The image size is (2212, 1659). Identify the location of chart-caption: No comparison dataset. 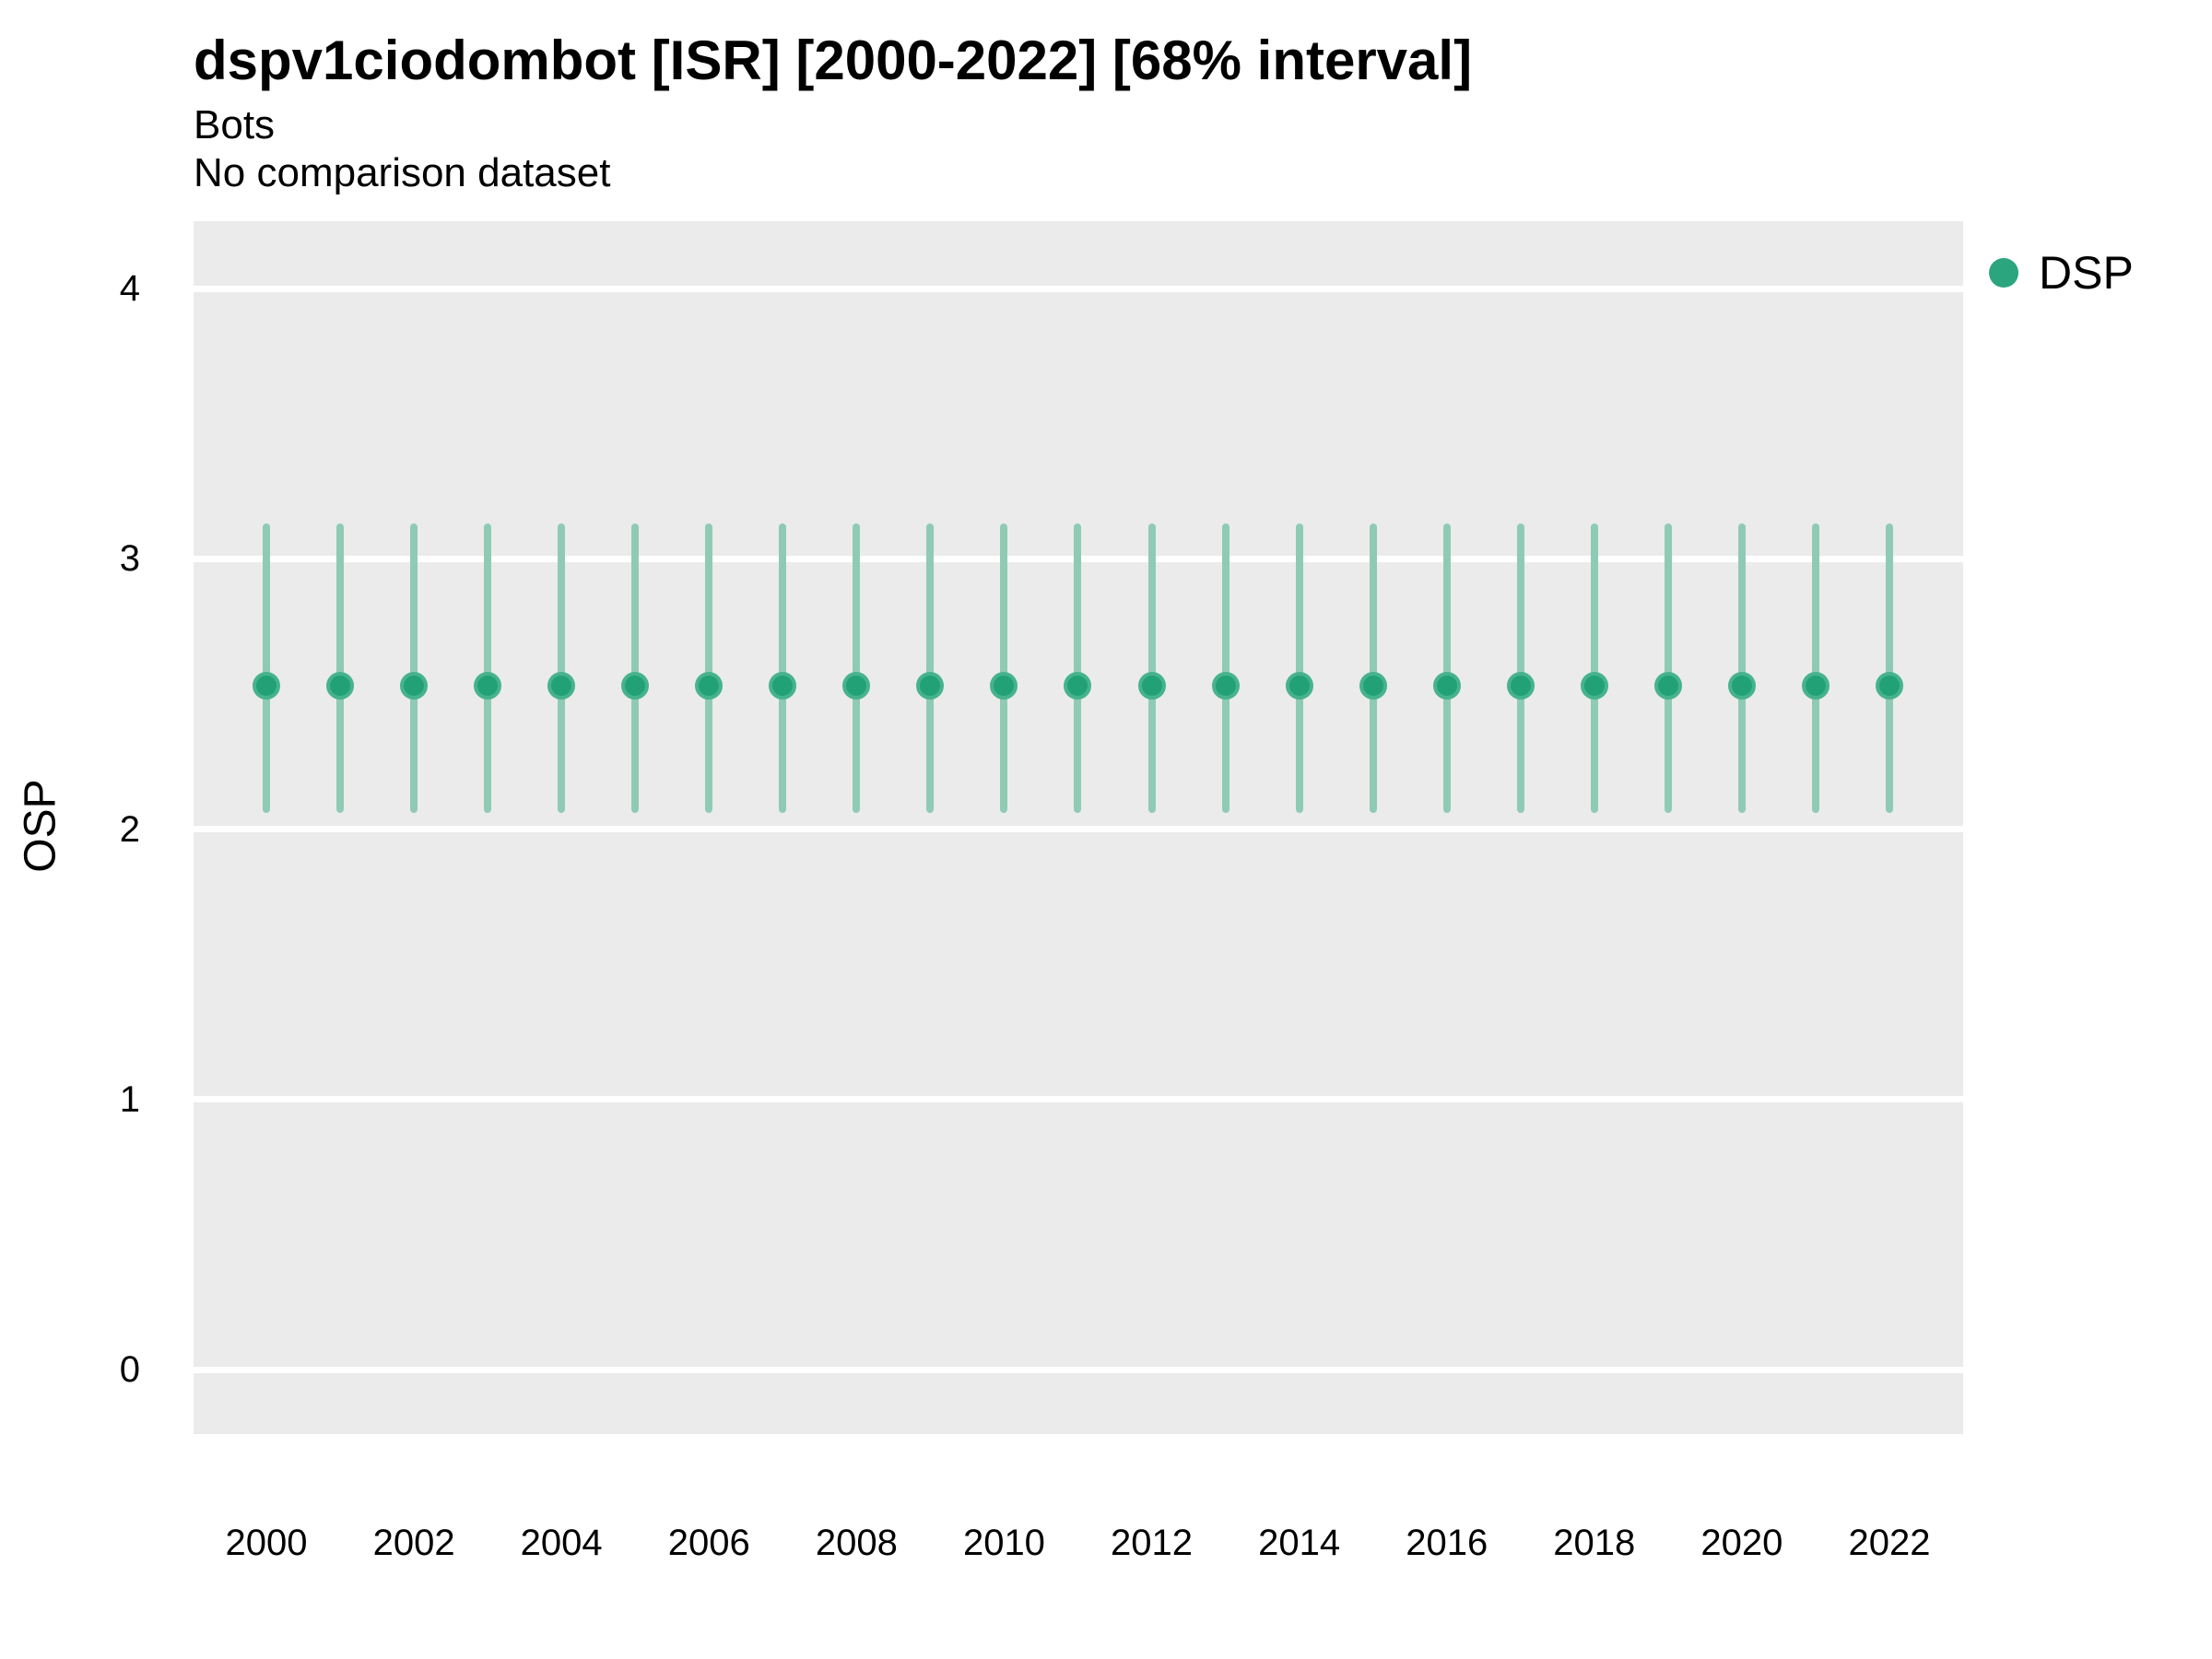
(402, 172).